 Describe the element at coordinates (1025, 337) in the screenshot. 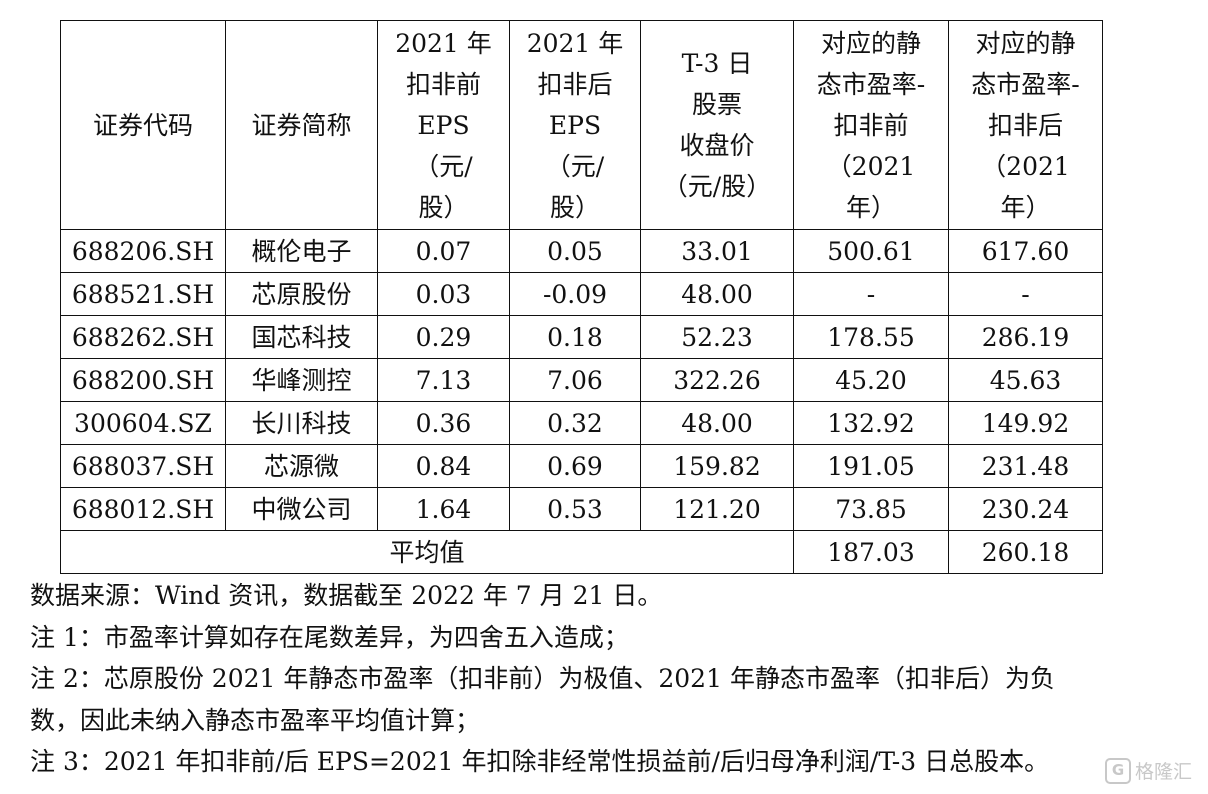

I see `cell-pe-after: 286.19` at that location.